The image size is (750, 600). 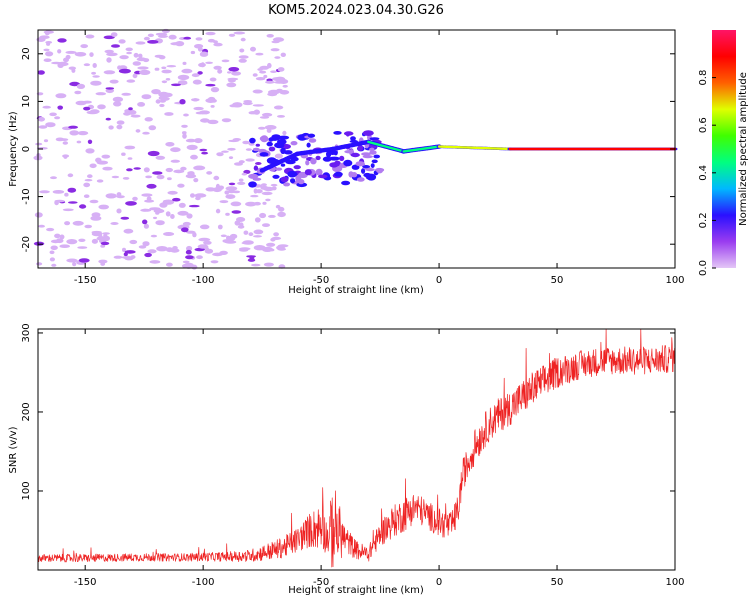 I want to click on colorbar-tick-label: 0.4, so click(x=703, y=173).